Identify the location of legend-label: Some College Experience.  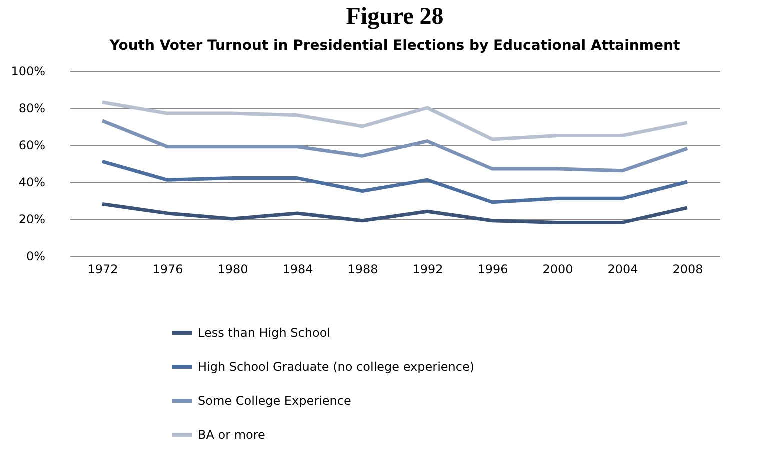
(275, 401).